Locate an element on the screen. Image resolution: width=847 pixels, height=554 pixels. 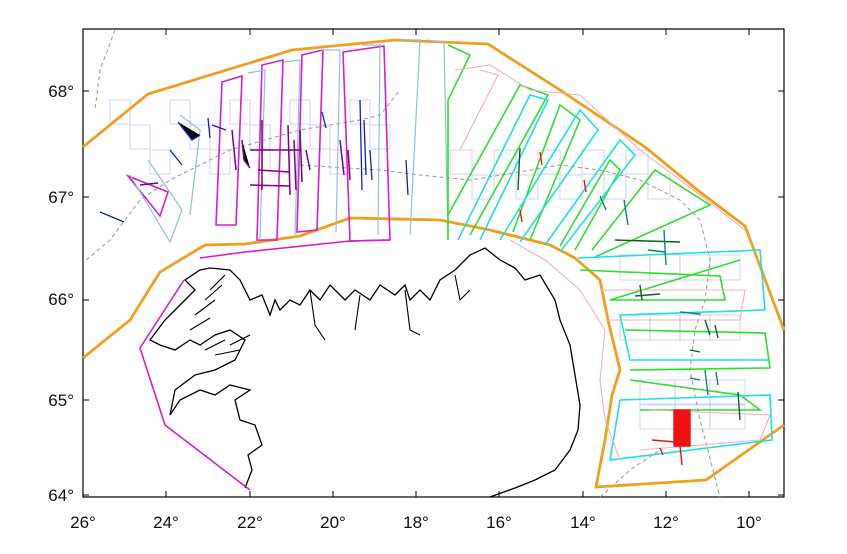
northern-peninsulas is located at coordinates (390, 307).